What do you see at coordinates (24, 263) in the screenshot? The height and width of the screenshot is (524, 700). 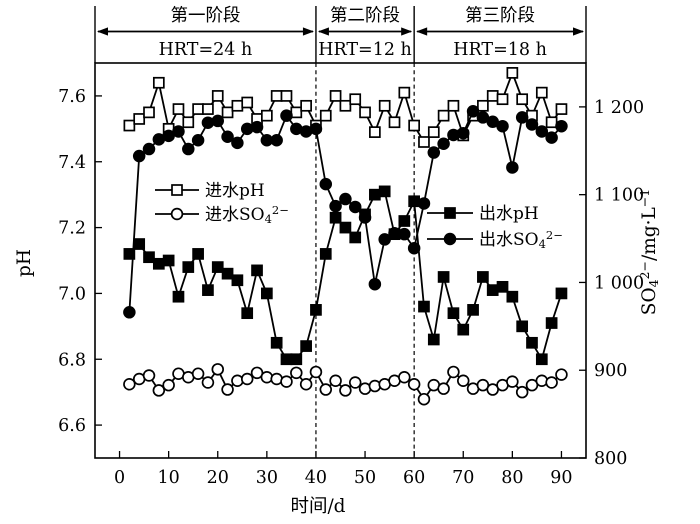 I see `y-left-axis-title: pH` at bounding box center [24, 263].